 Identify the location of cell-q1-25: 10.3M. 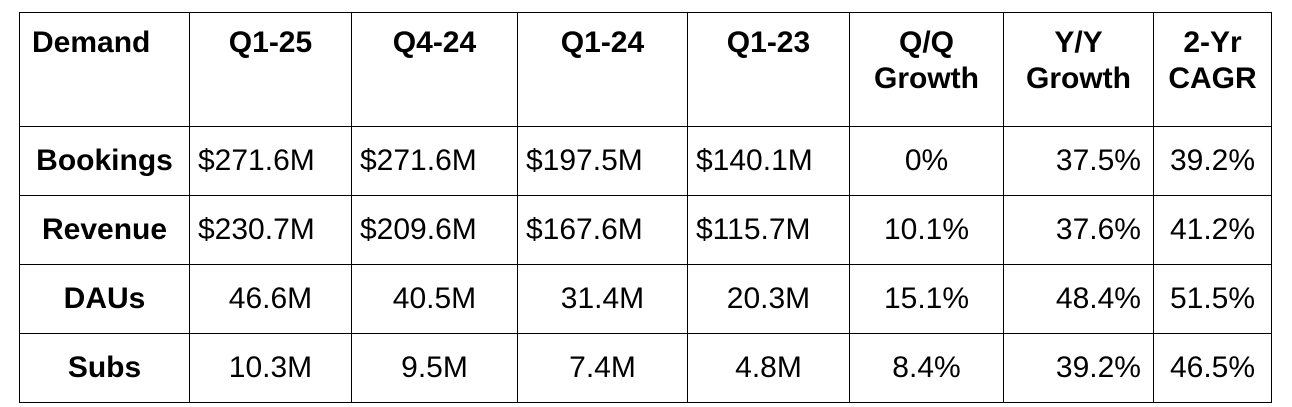
(270, 368).